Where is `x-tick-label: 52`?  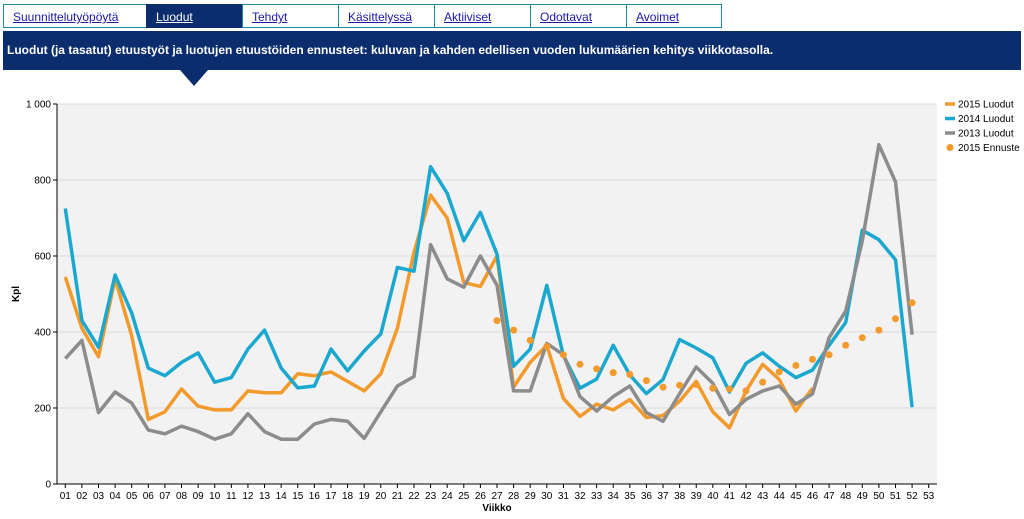
x-tick-label: 52 is located at coordinates (913, 496).